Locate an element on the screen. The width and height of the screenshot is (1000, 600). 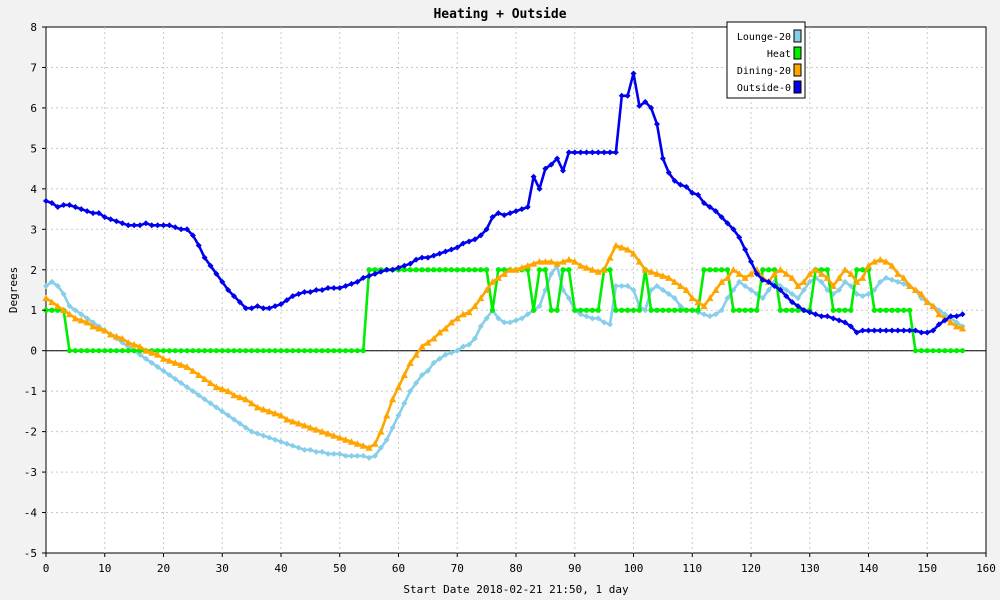
y-axis-label: Degrees is located at coordinates (13, 290).